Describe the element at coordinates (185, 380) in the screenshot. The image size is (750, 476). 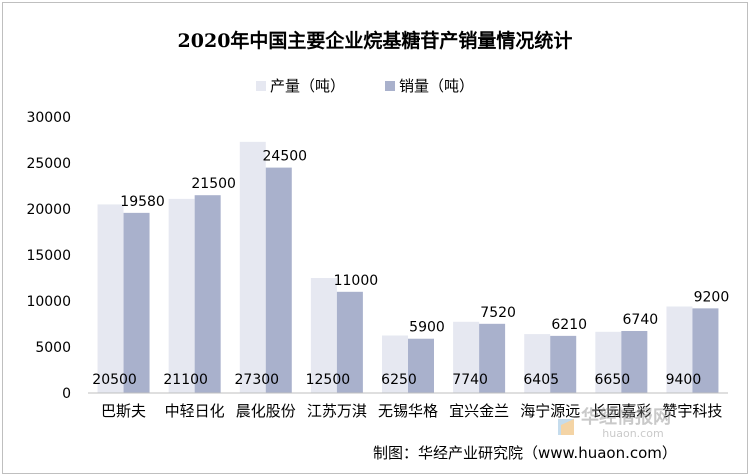
I see `data-label-production-1: 21100` at that location.